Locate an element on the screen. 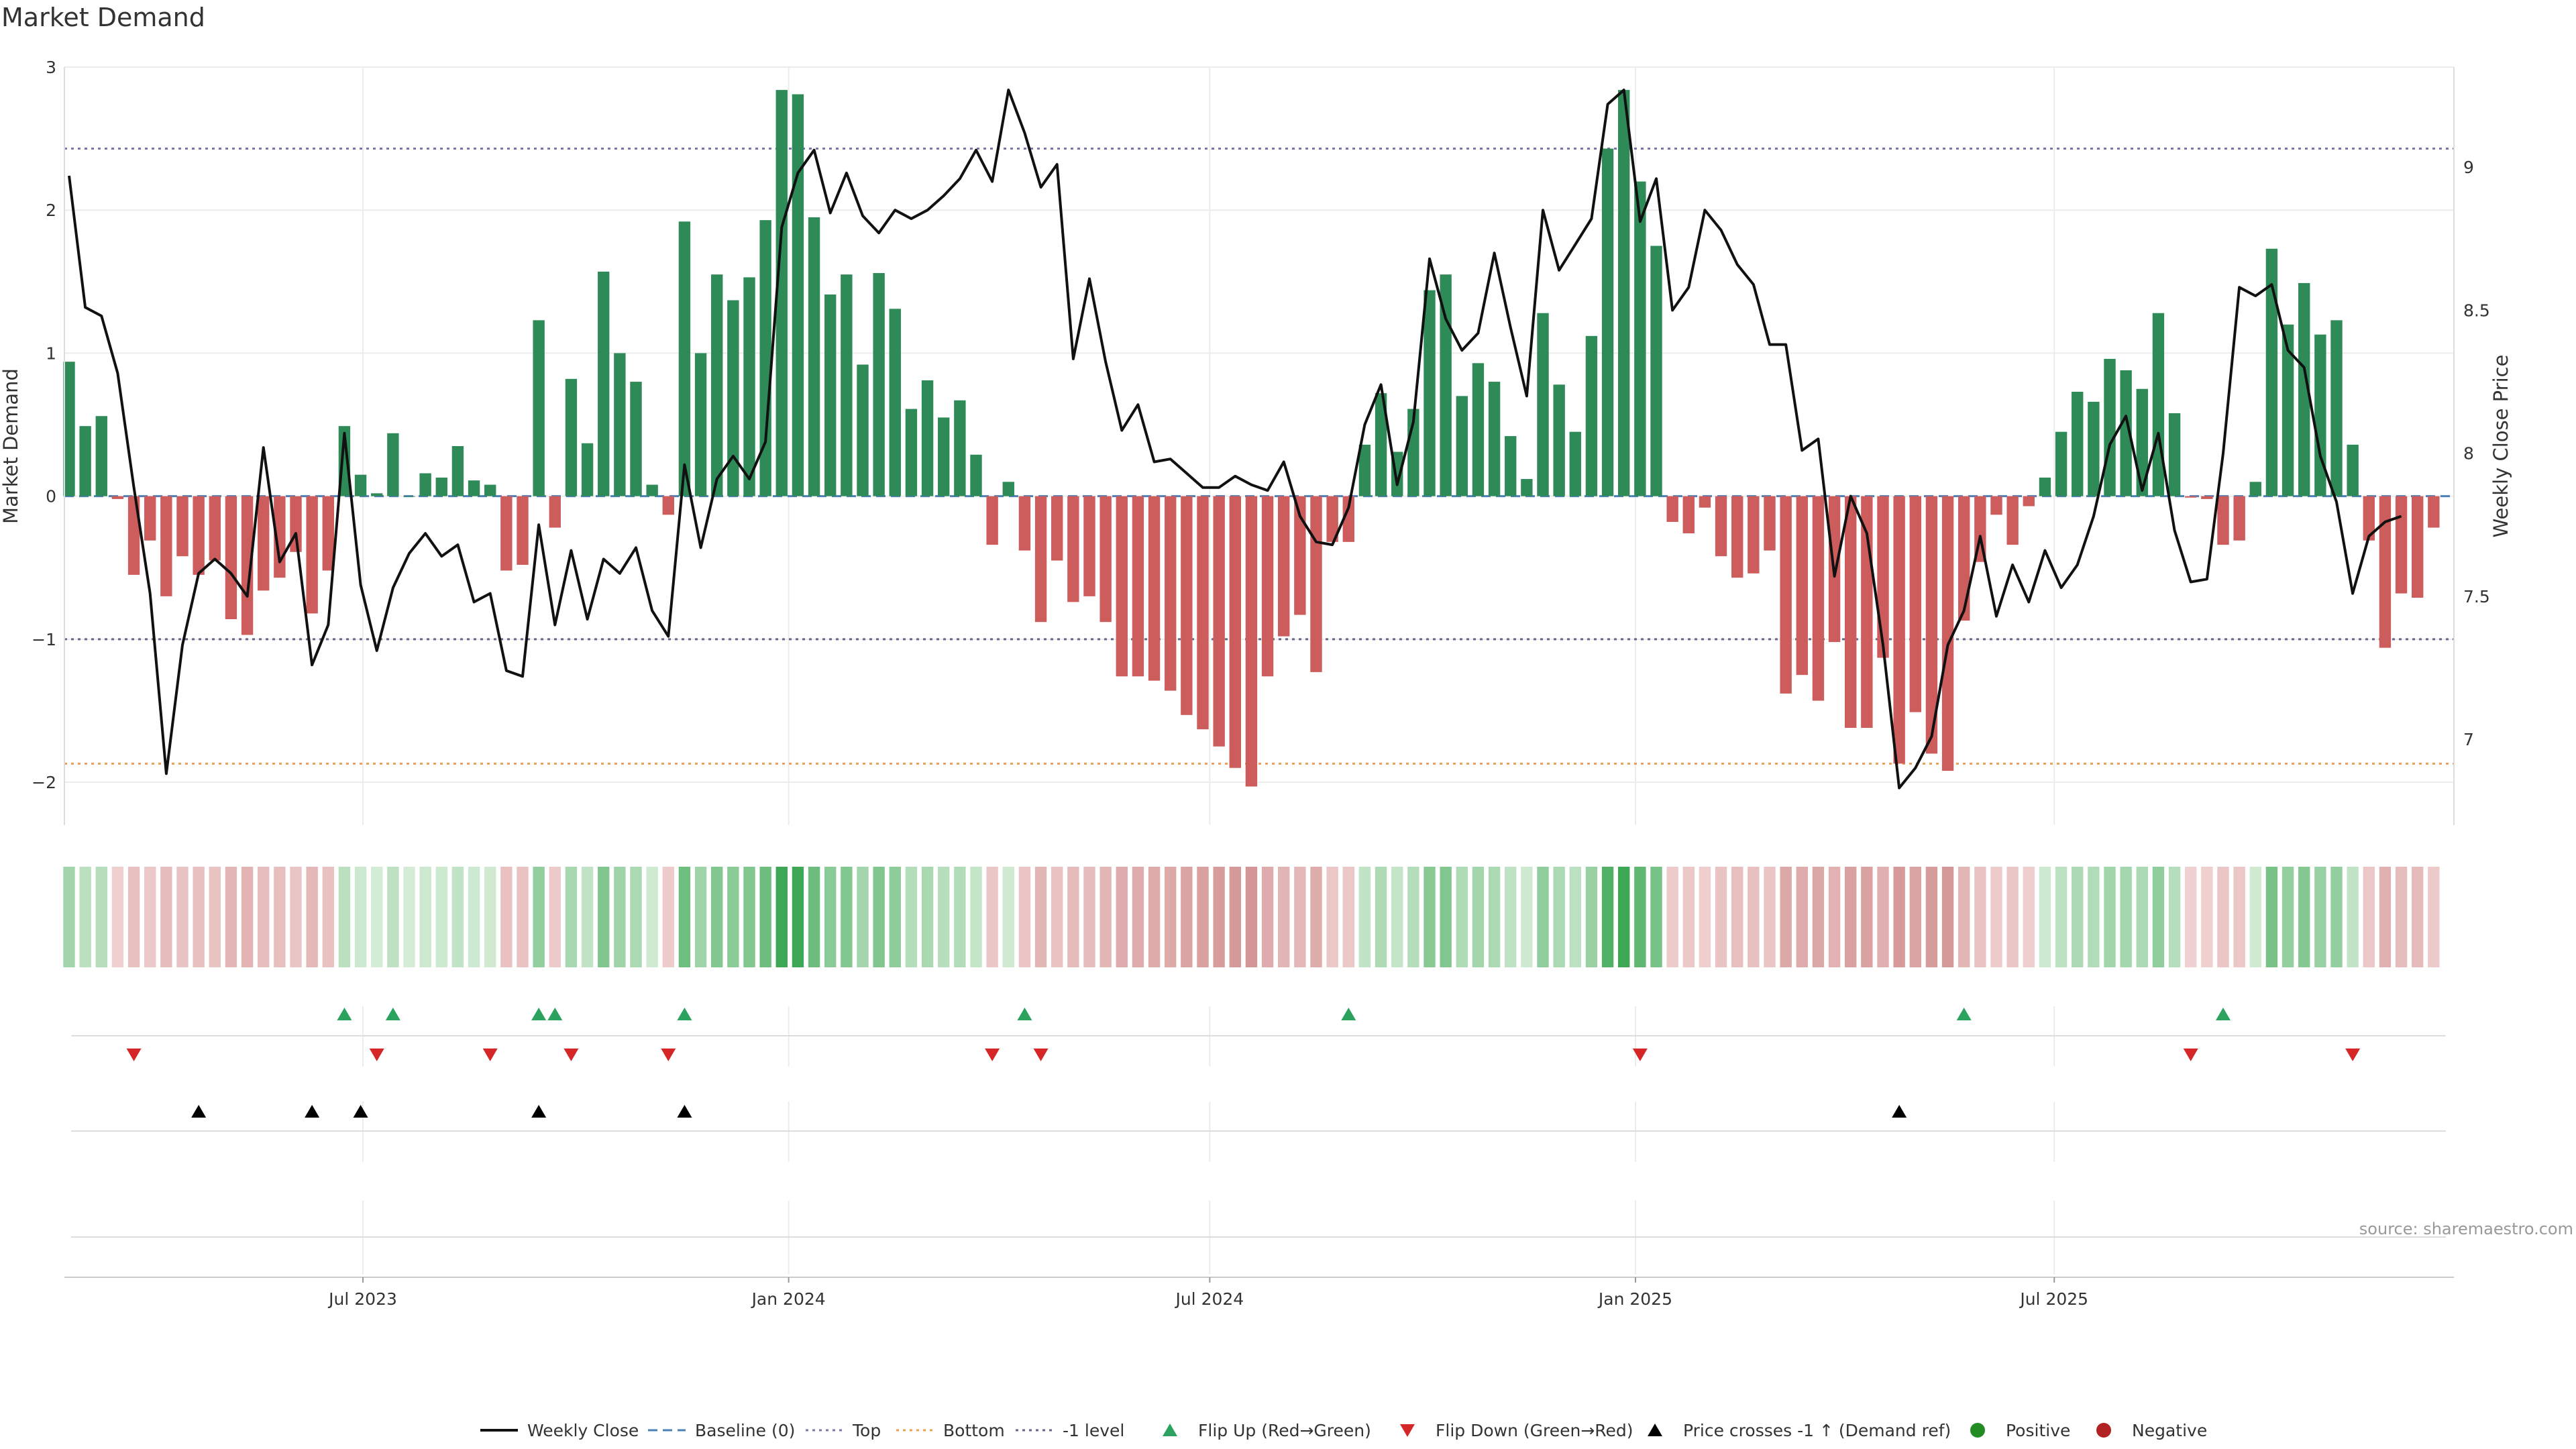 The height and width of the screenshot is (1449, 2576). left-tick-label: 0 is located at coordinates (51, 496).